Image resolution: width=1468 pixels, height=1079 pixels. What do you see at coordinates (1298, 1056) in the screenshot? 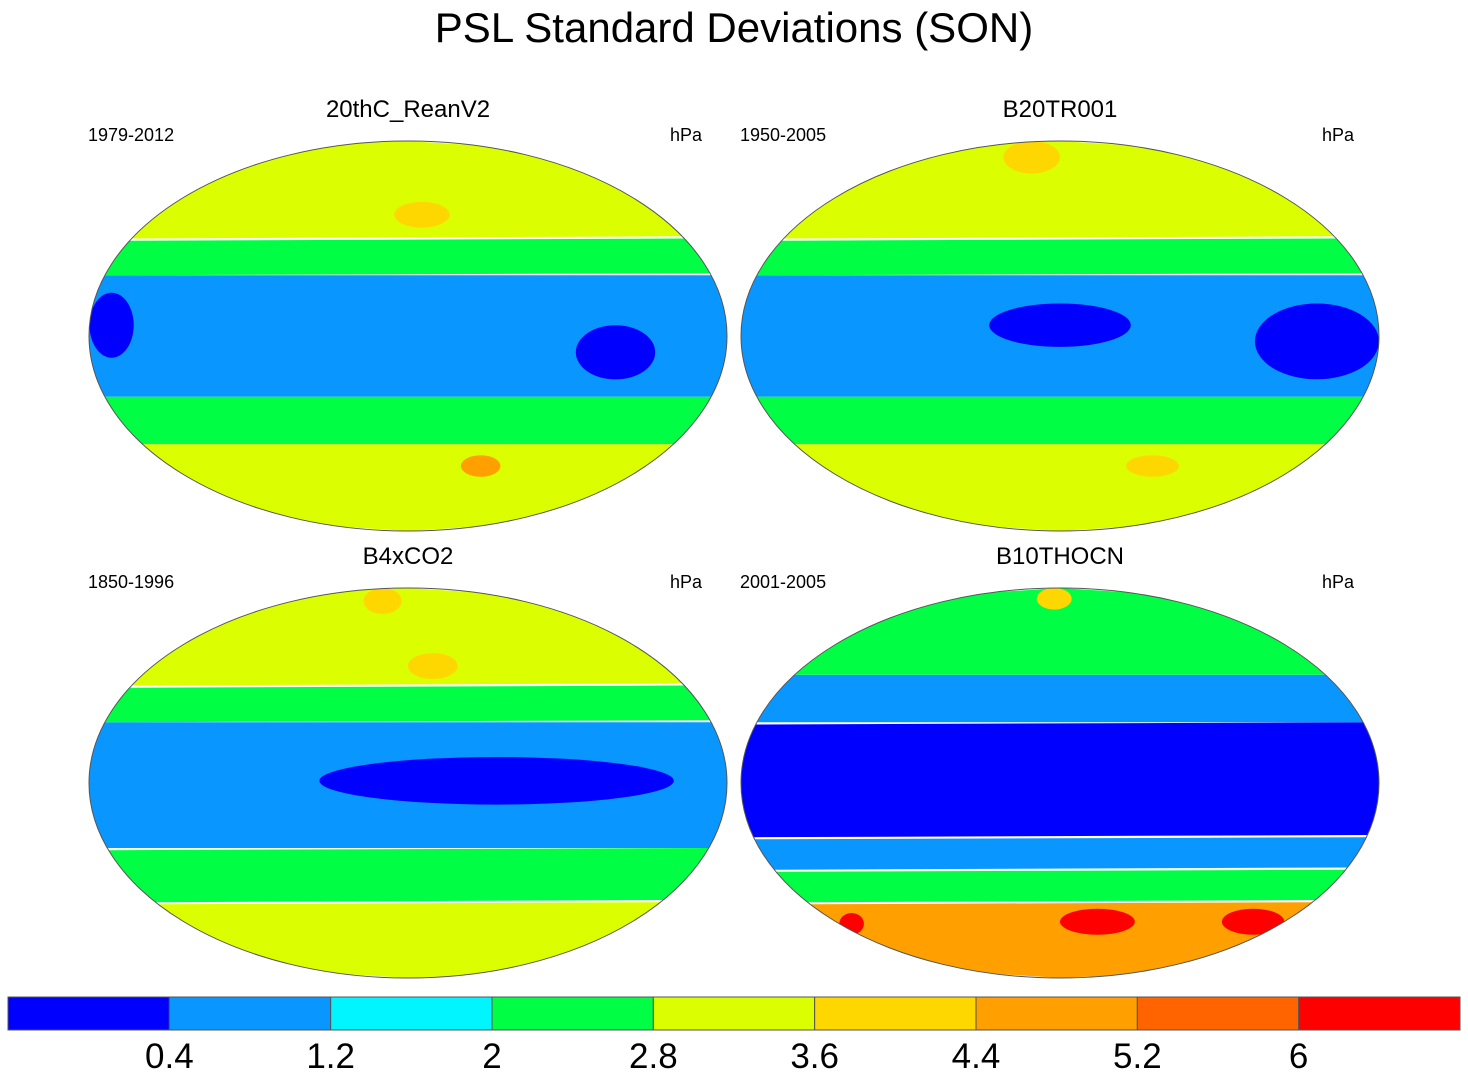
I see `colorbar-tick-label: 6` at bounding box center [1298, 1056].